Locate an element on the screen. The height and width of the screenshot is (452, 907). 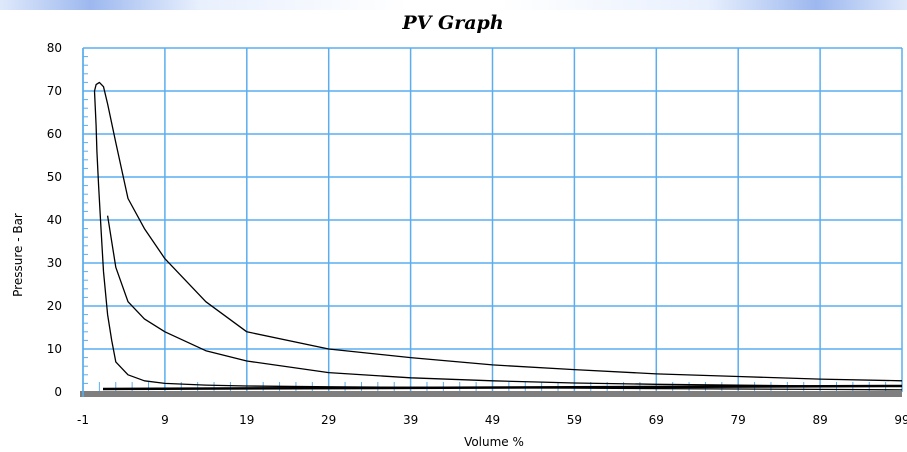
x-tick-labels: -1 9 19 29 39 49 59 69 79 89 99 is located at coordinates (492, 420).